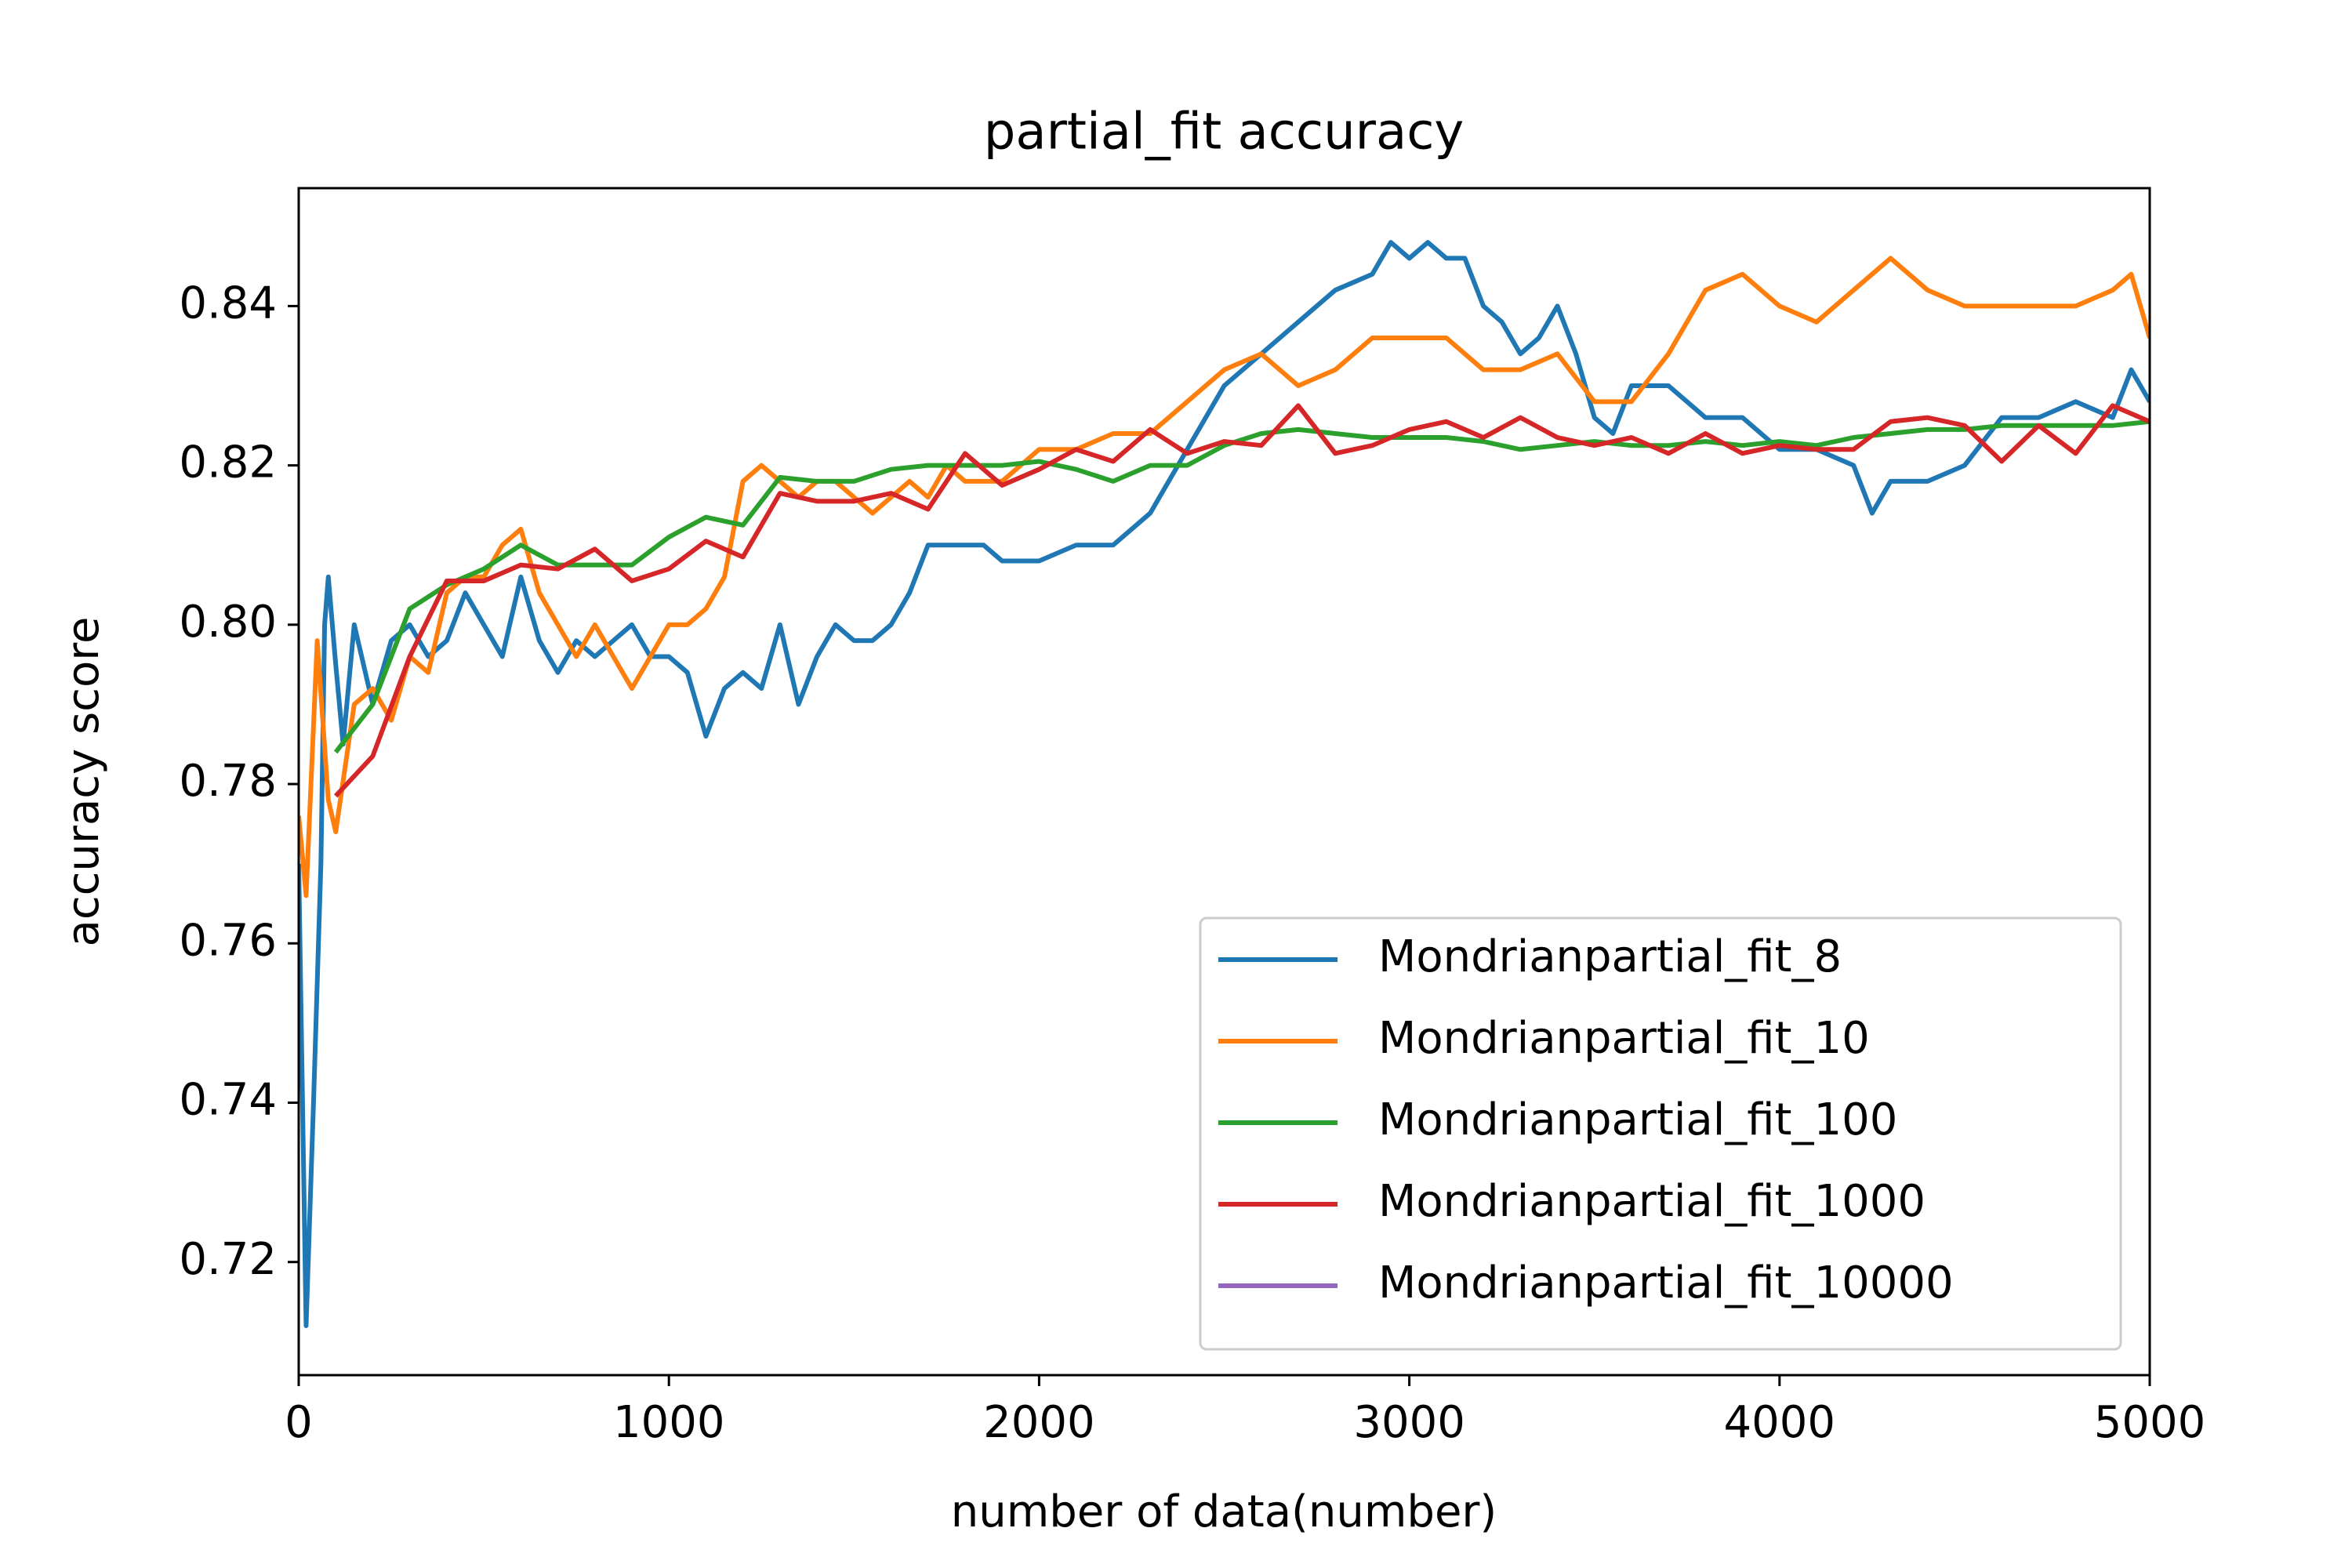 Image resolution: width=2352 pixels, height=1568 pixels. I want to click on y-tick-label: 0.76, so click(228, 940).